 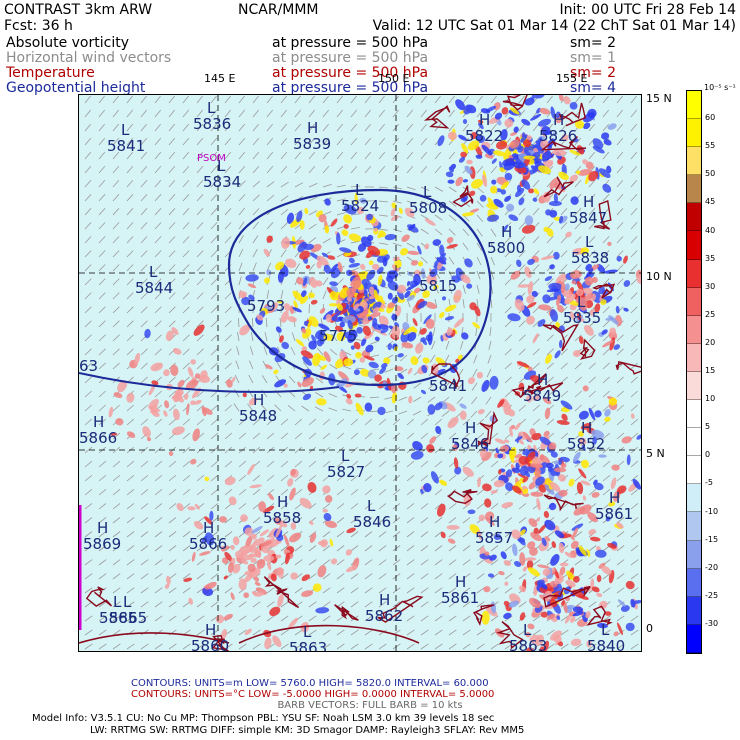 I want to click on forecast-hour: Fcst: 36 h, so click(x=38, y=26).